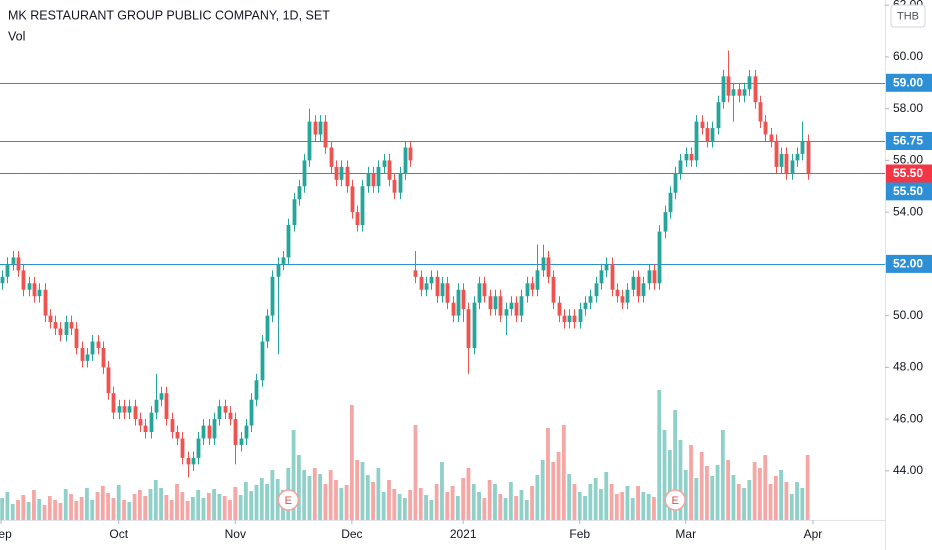  What do you see at coordinates (16, 36) in the screenshot?
I see `volume-label: Vol` at bounding box center [16, 36].